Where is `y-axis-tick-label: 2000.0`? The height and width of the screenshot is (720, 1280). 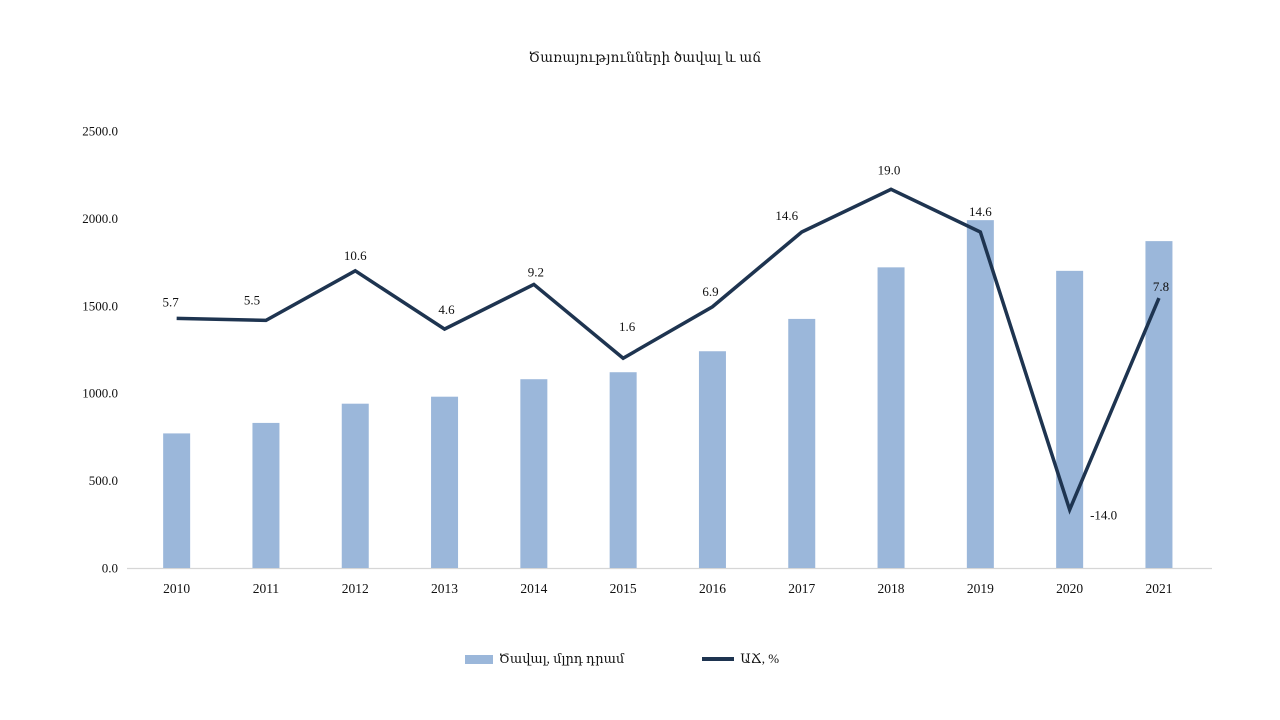 y-axis-tick-label: 2000.0 is located at coordinates (100, 218).